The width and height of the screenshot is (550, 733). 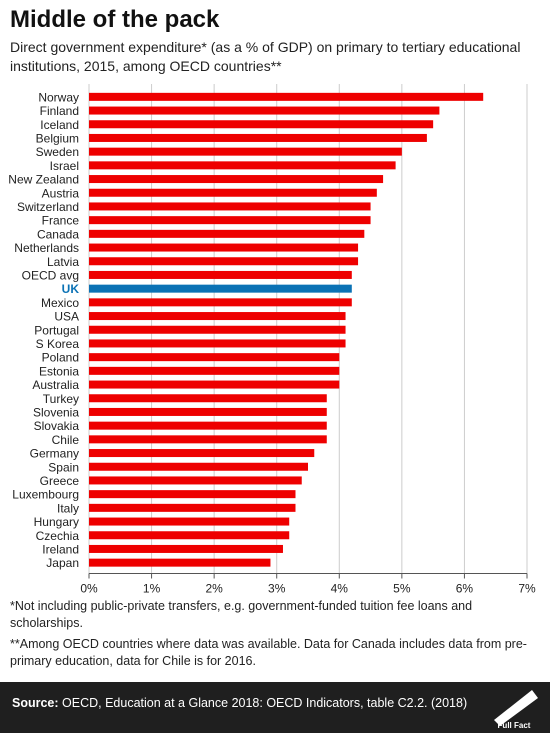 I want to click on bar-switzerland, so click(x=230, y=206).